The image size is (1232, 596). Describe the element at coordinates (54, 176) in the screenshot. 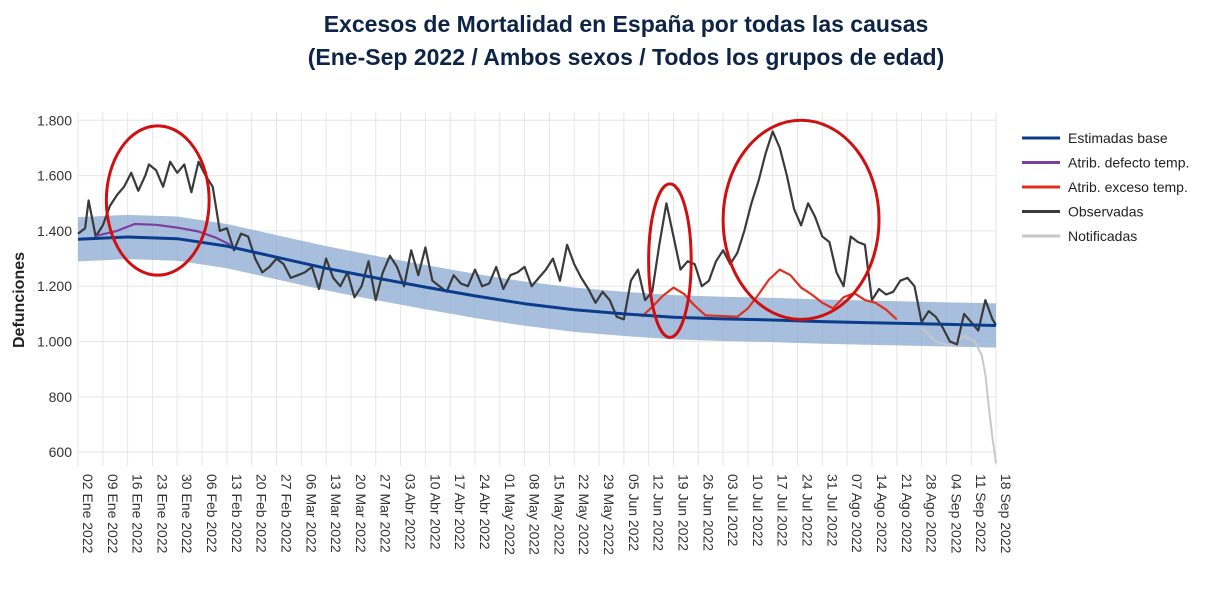

I see `y-tick-label: 1.600` at that location.